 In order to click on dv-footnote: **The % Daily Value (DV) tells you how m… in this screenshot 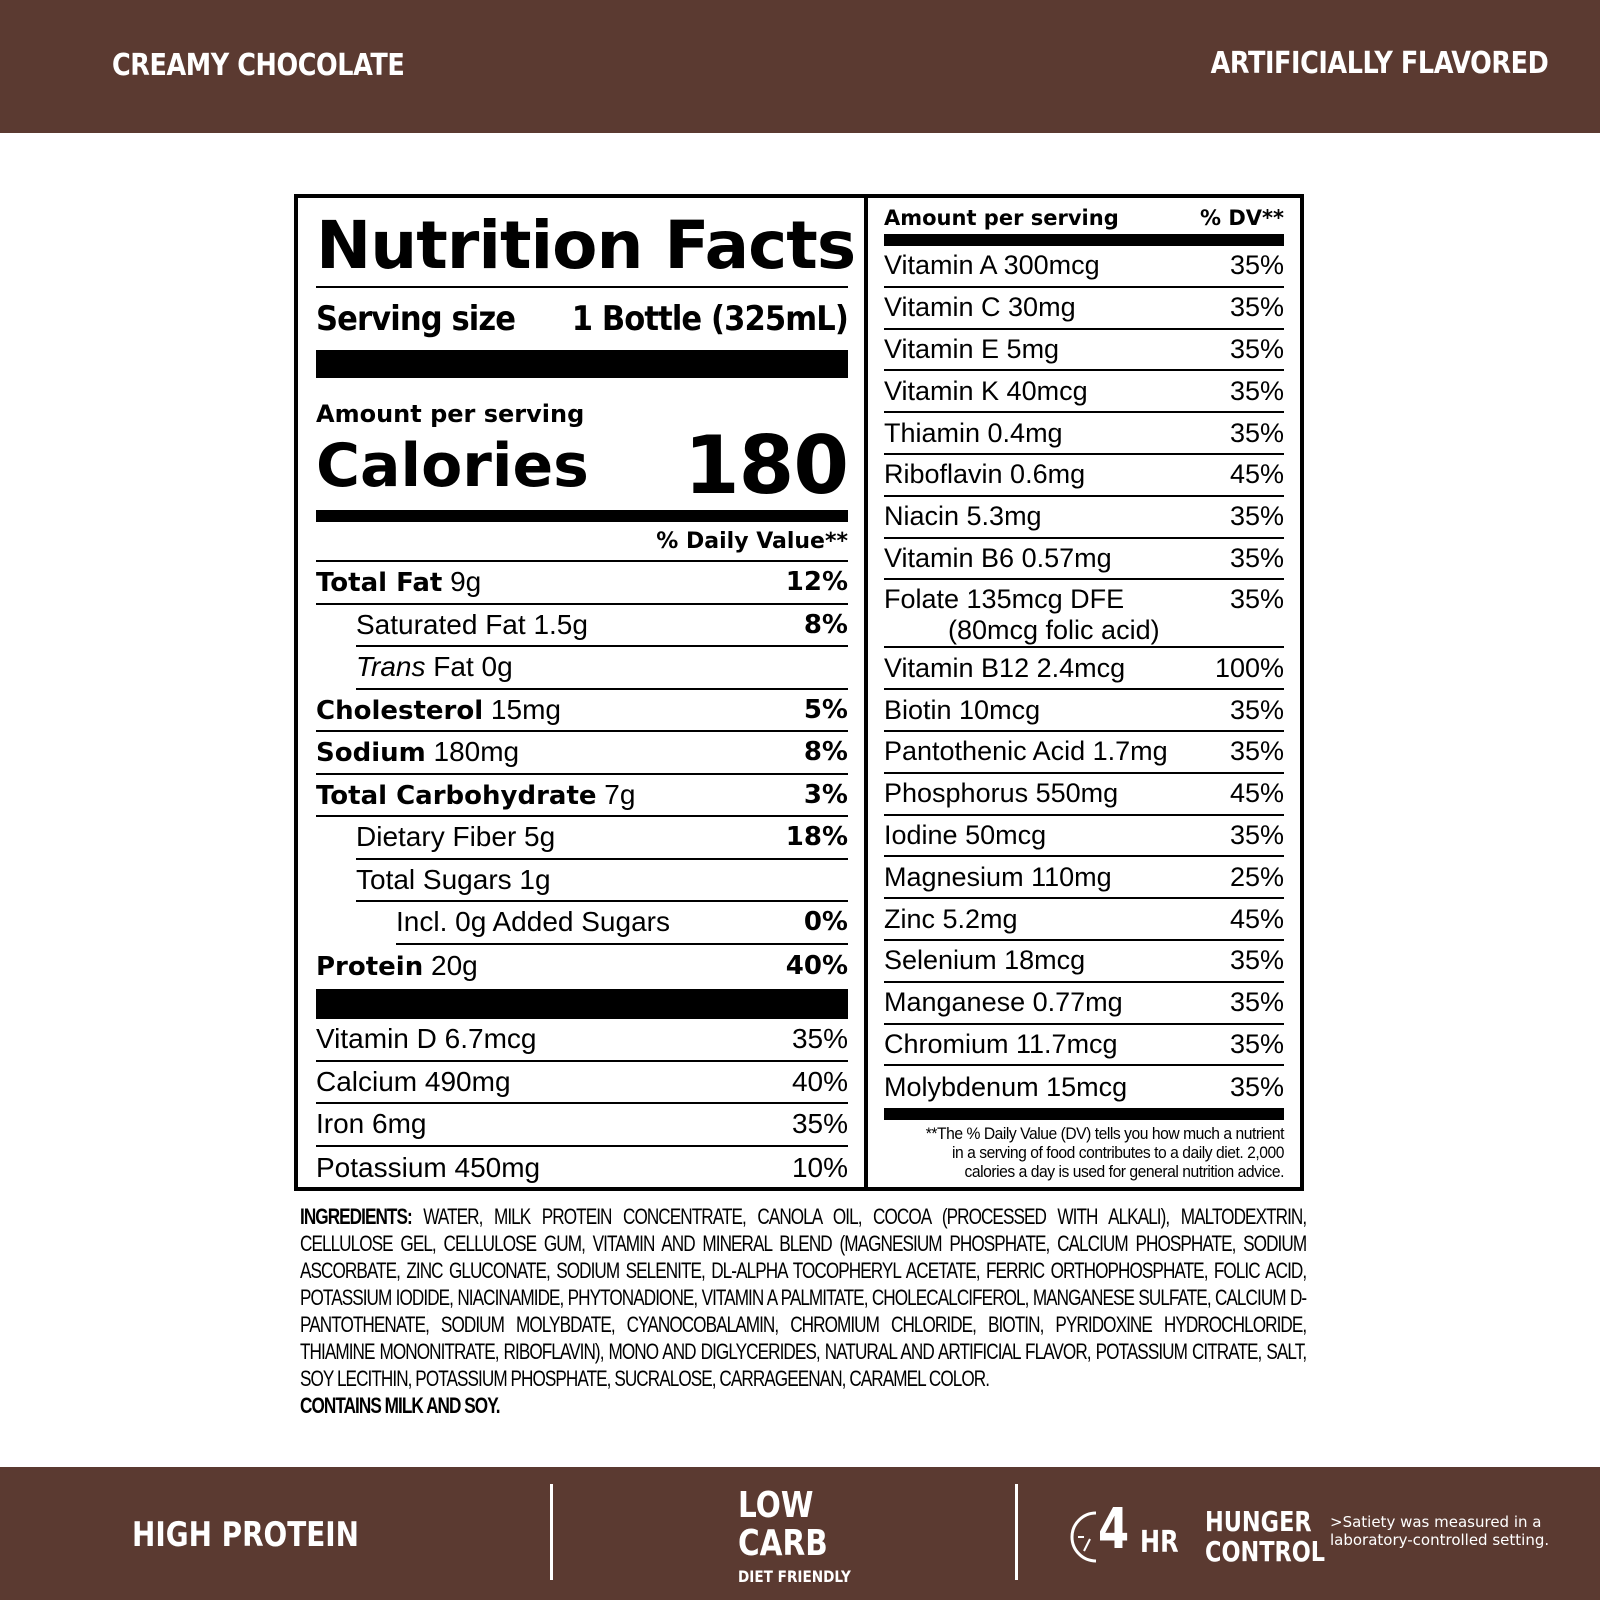, I will do `click(1105, 1153)`.